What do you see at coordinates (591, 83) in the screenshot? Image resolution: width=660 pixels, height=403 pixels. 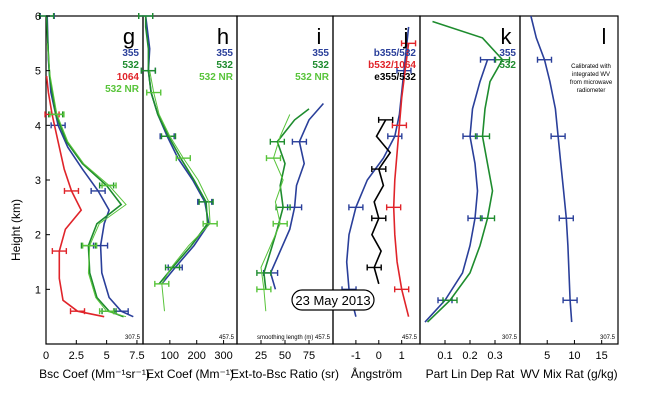 I see `annotation-line: from microwave` at bounding box center [591, 83].